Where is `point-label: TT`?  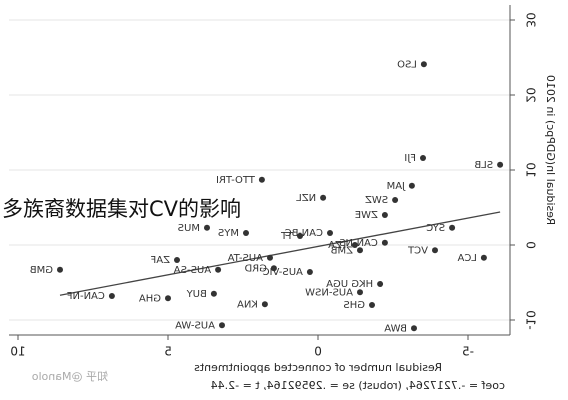
point-label: TT is located at coordinates (287, 236).